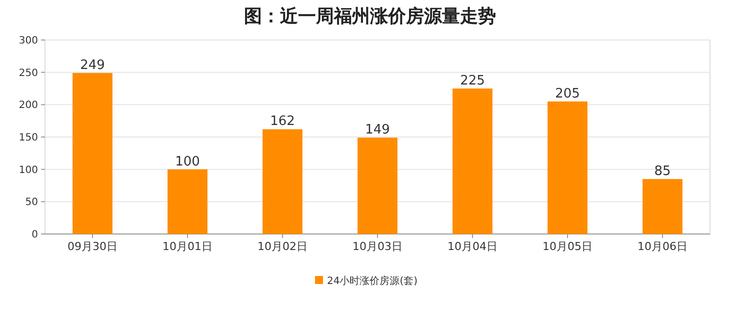 This screenshot has width=740, height=312. I want to click on y-tick-label: 50, so click(31, 202).